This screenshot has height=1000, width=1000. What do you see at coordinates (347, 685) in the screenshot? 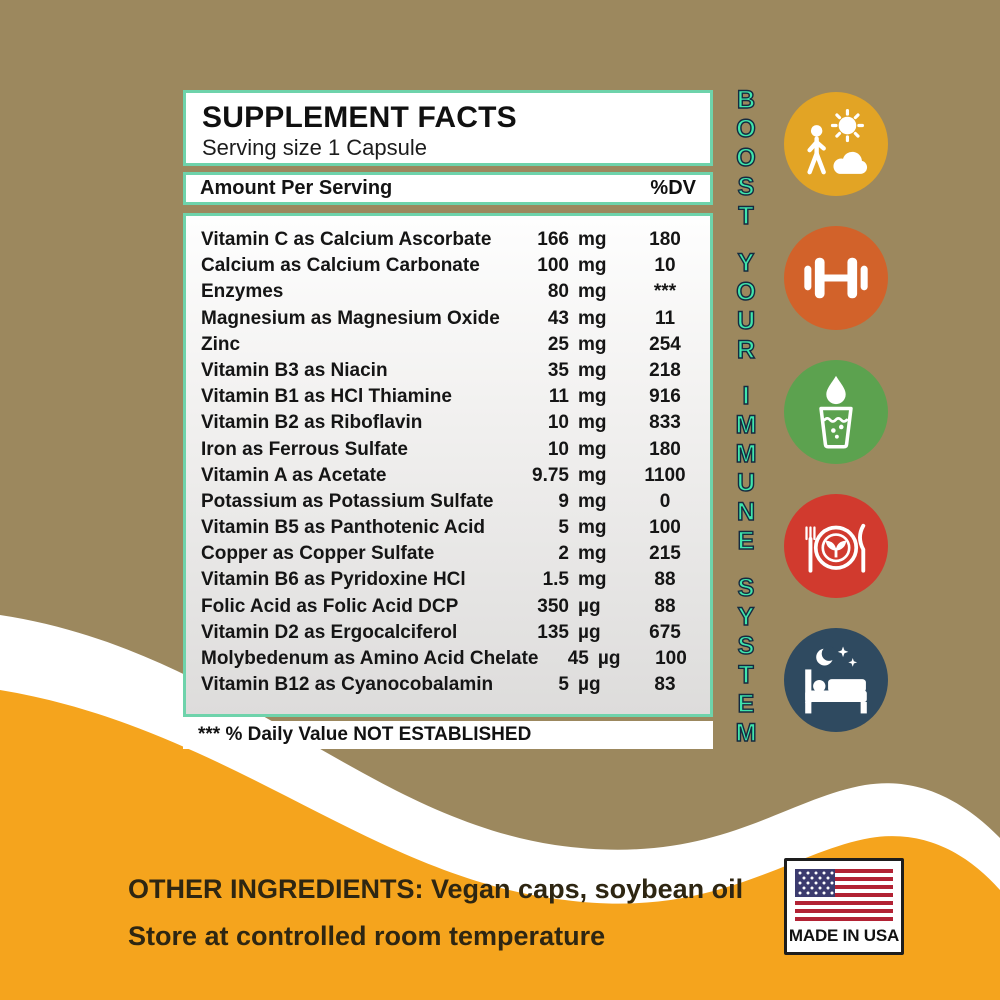
I see `nutrient-name: Vitamin B12 as Cyanocobalamin` at bounding box center [347, 685].